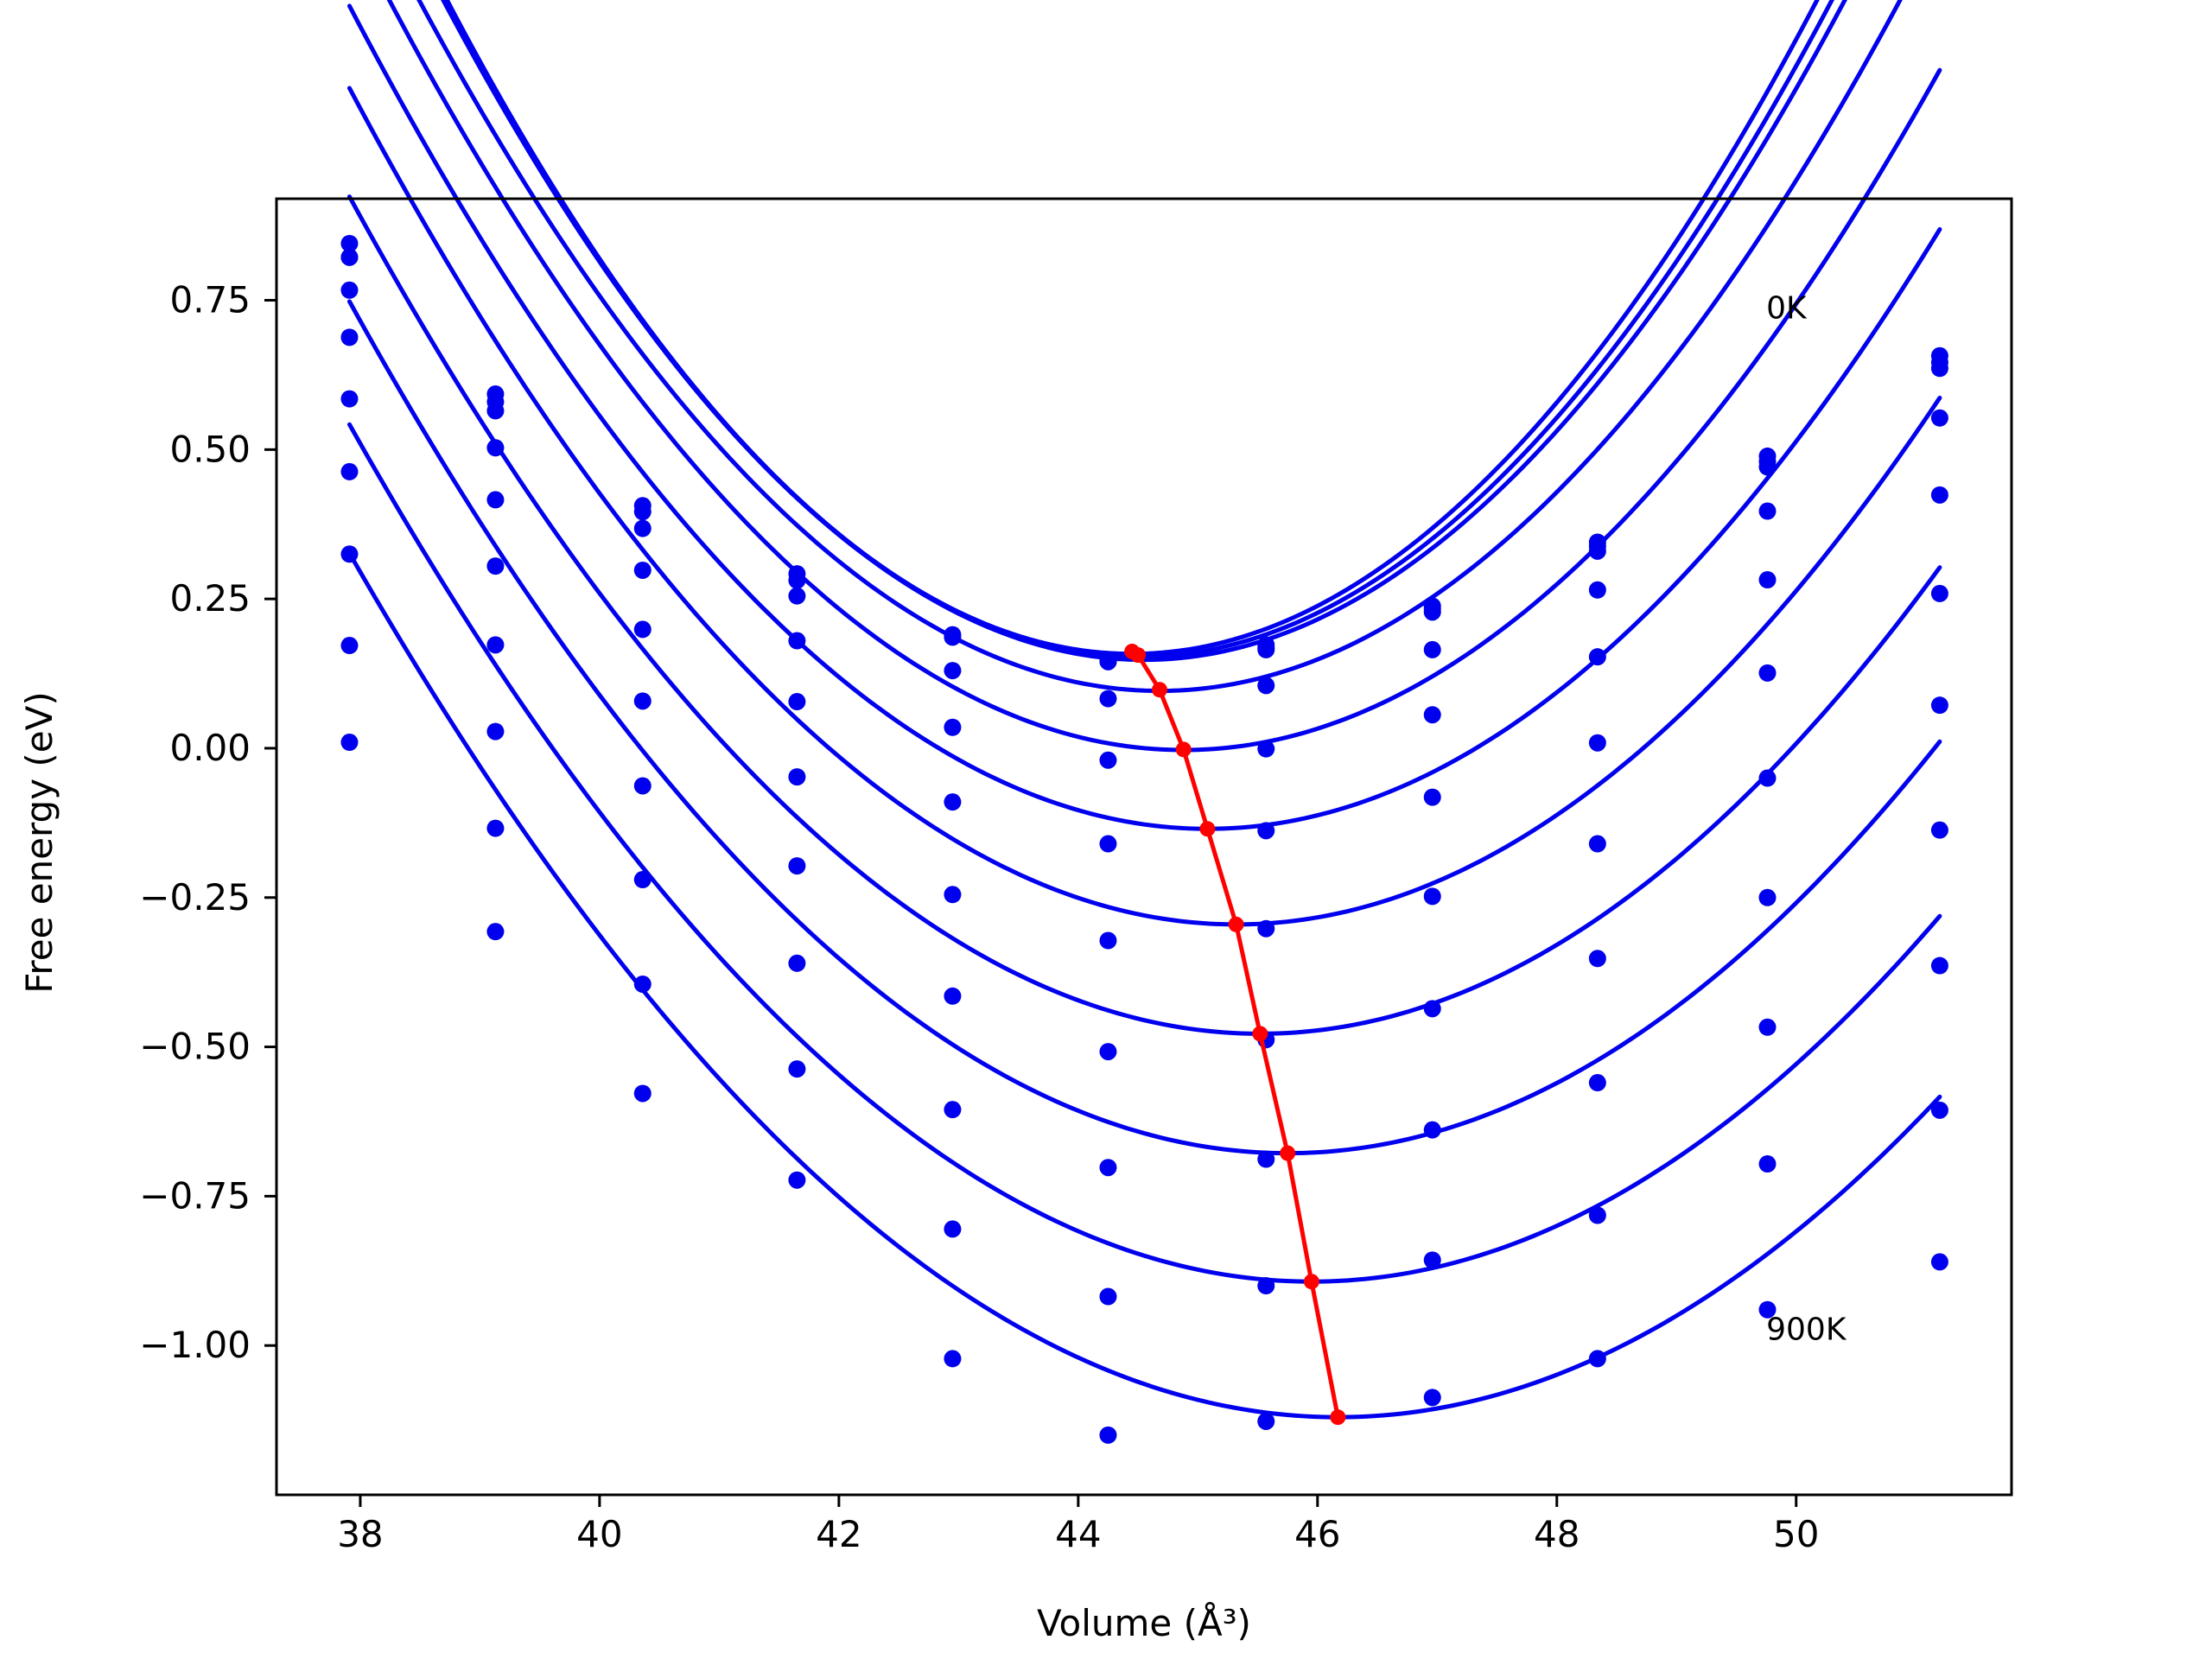  I want to click on y-tick-label: −0.50, so click(195, 1047).